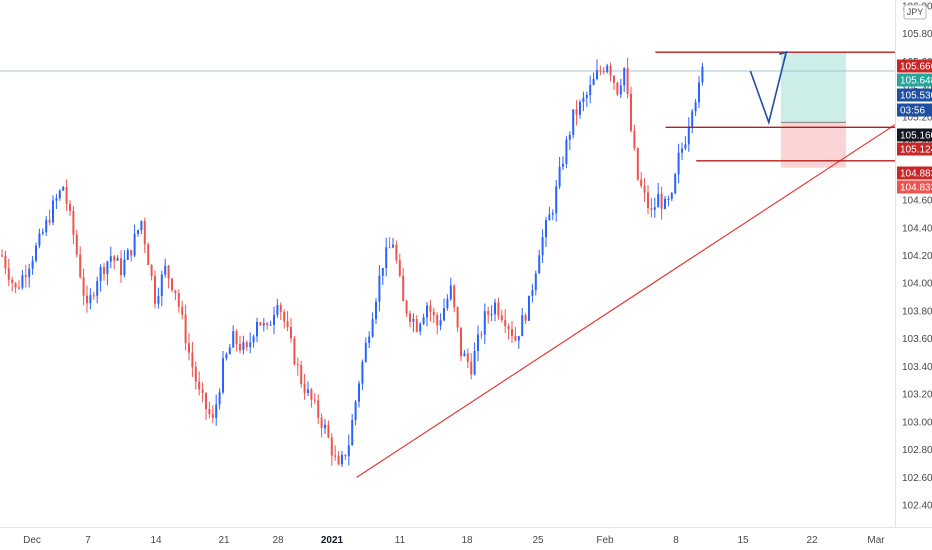 The height and width of the screenshot is (550, 932). Describe the element at coordinates (813, 87) in the screenshot. I see `target-zone` at that location.